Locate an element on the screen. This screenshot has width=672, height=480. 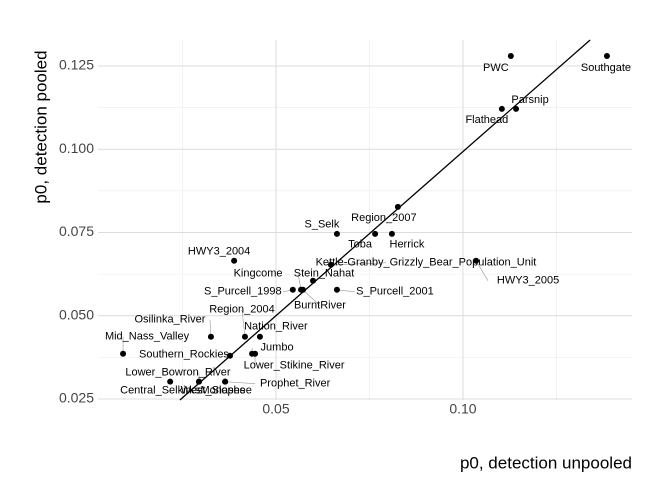
point-label: BurntRiver is located at coordinates (320, 306).